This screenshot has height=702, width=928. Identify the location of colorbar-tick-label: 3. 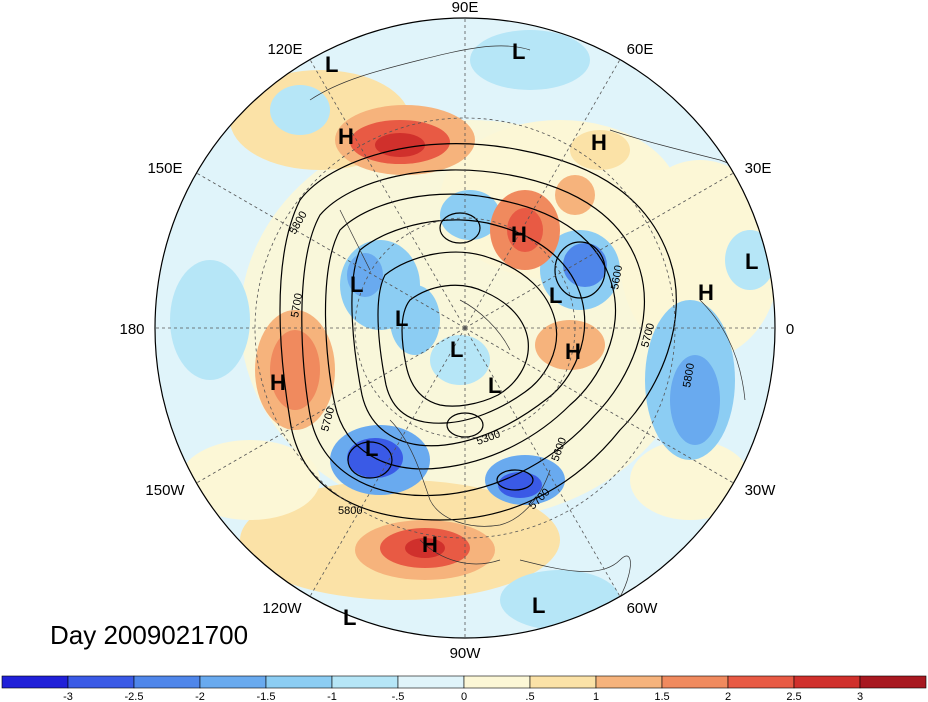
(860, 696).